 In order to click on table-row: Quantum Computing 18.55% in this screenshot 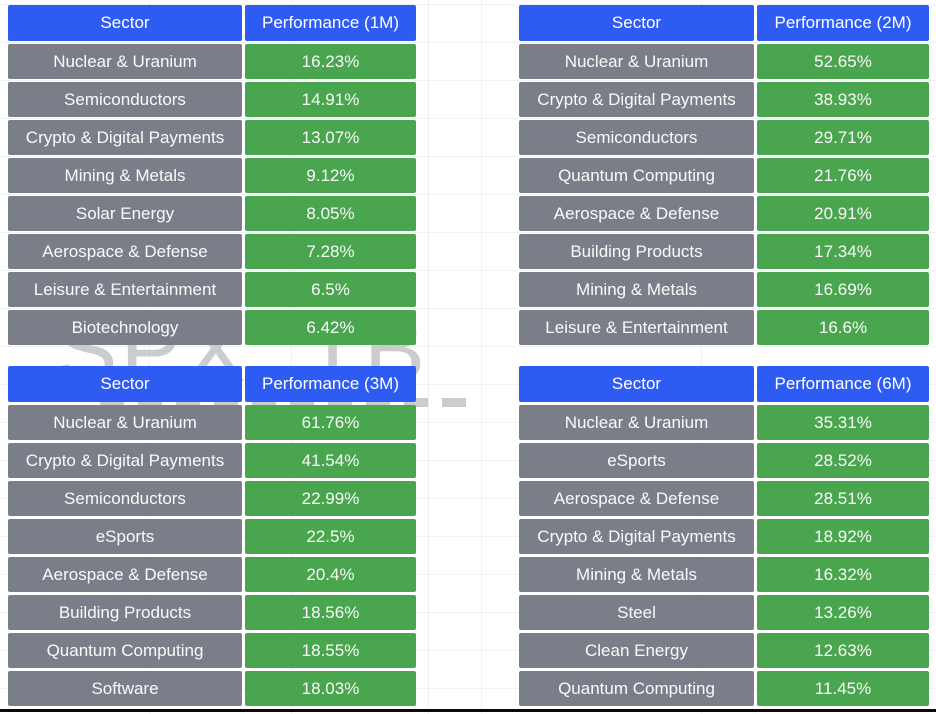, I will do `click(212, 650)`.